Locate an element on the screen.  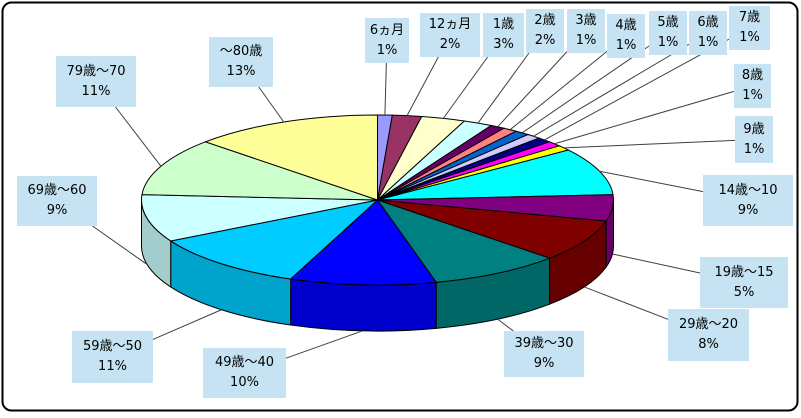
pie-callout-2: 1歳 3% is located at coordinates (503, 35).